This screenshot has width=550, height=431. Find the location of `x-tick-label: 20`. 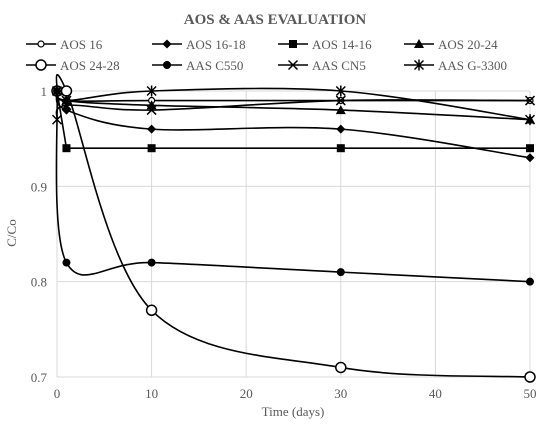

x-tick-label: 20 is located at coordinates (246, 393).